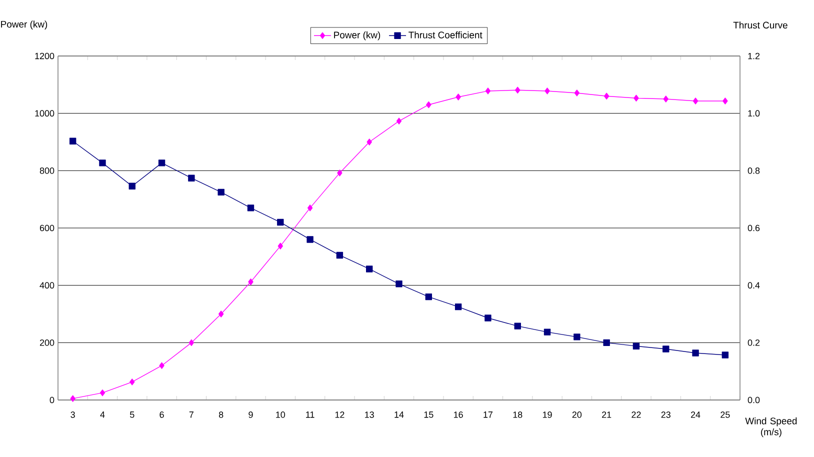  I want to click on y2-tick-label: 0.8, so click(754, 170).